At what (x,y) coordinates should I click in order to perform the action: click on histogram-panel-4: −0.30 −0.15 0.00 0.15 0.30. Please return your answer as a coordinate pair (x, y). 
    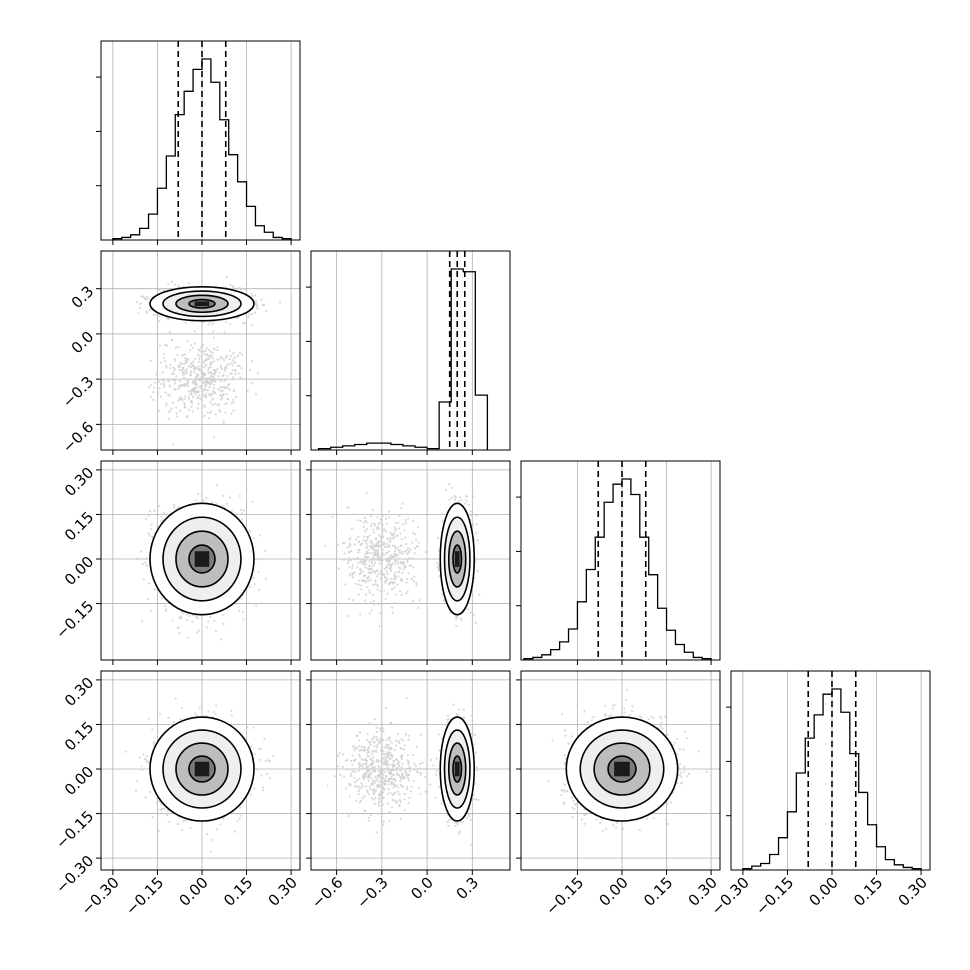
    Looking at the image, I should click on (819, 794).